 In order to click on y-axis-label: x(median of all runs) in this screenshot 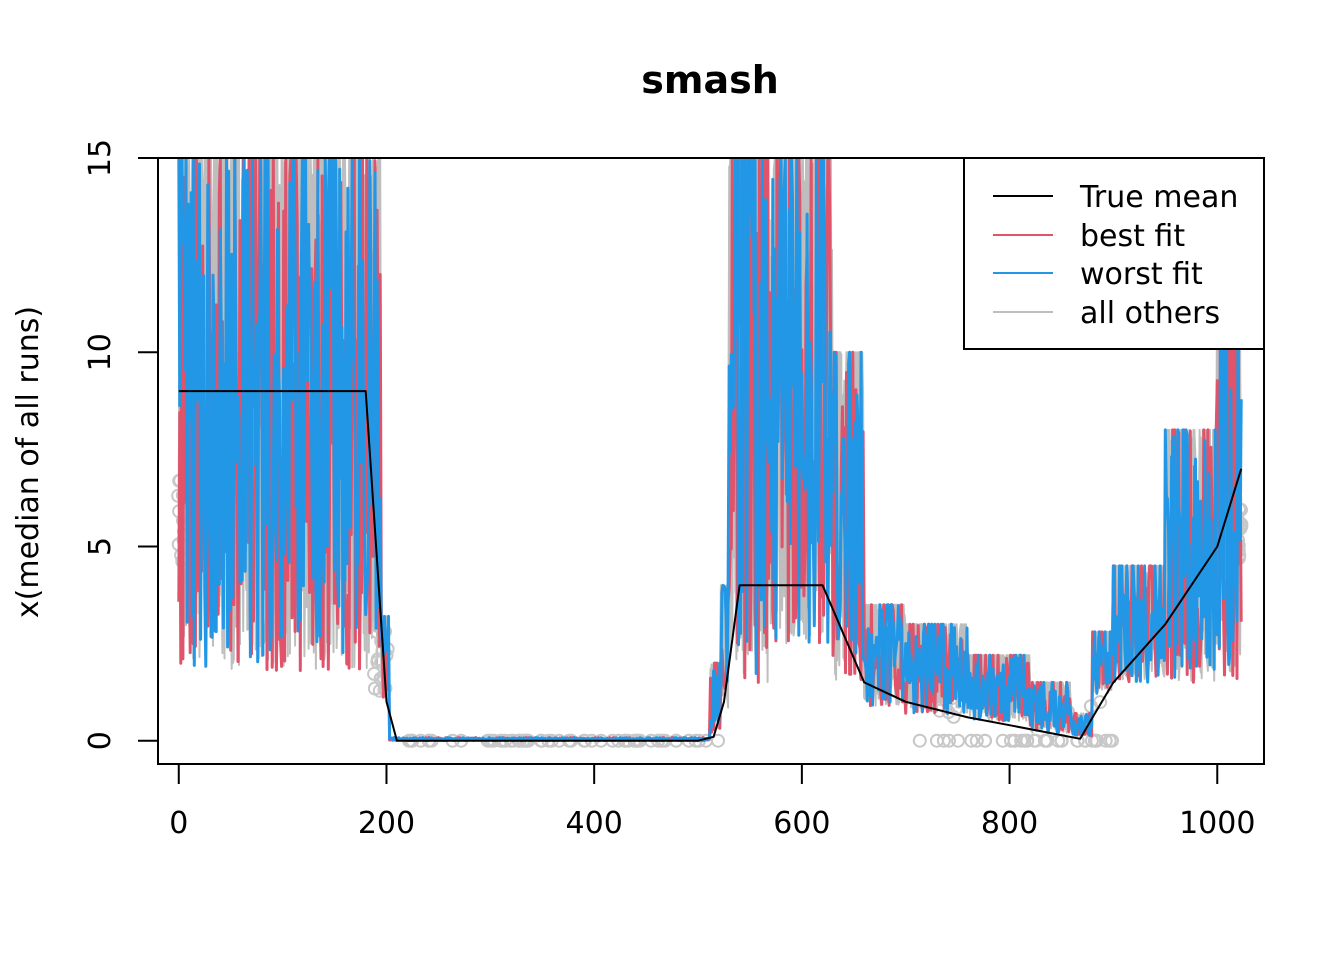, I will do `click(28, 462)`.